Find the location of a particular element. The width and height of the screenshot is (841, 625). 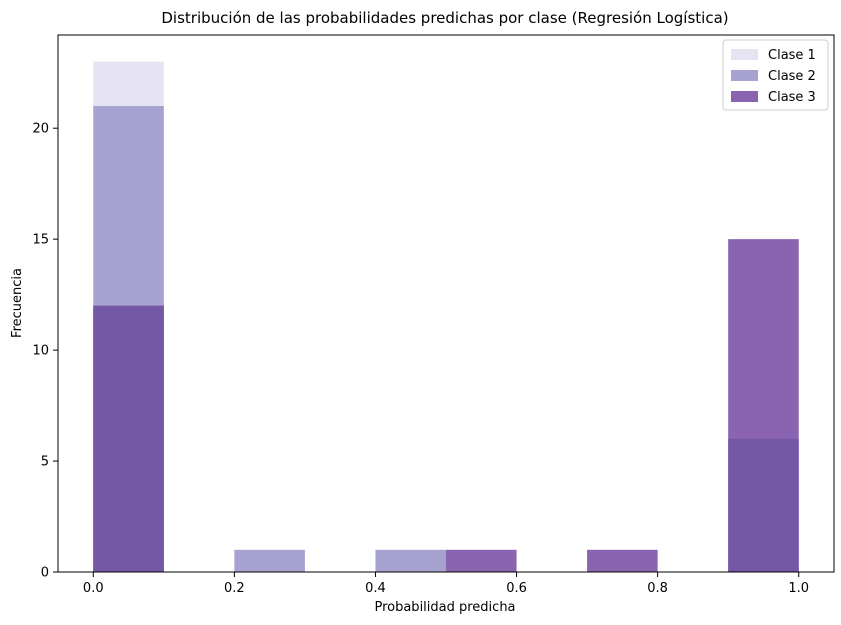

x-tick-label: 0.2 is located at coordinates (234, 588).